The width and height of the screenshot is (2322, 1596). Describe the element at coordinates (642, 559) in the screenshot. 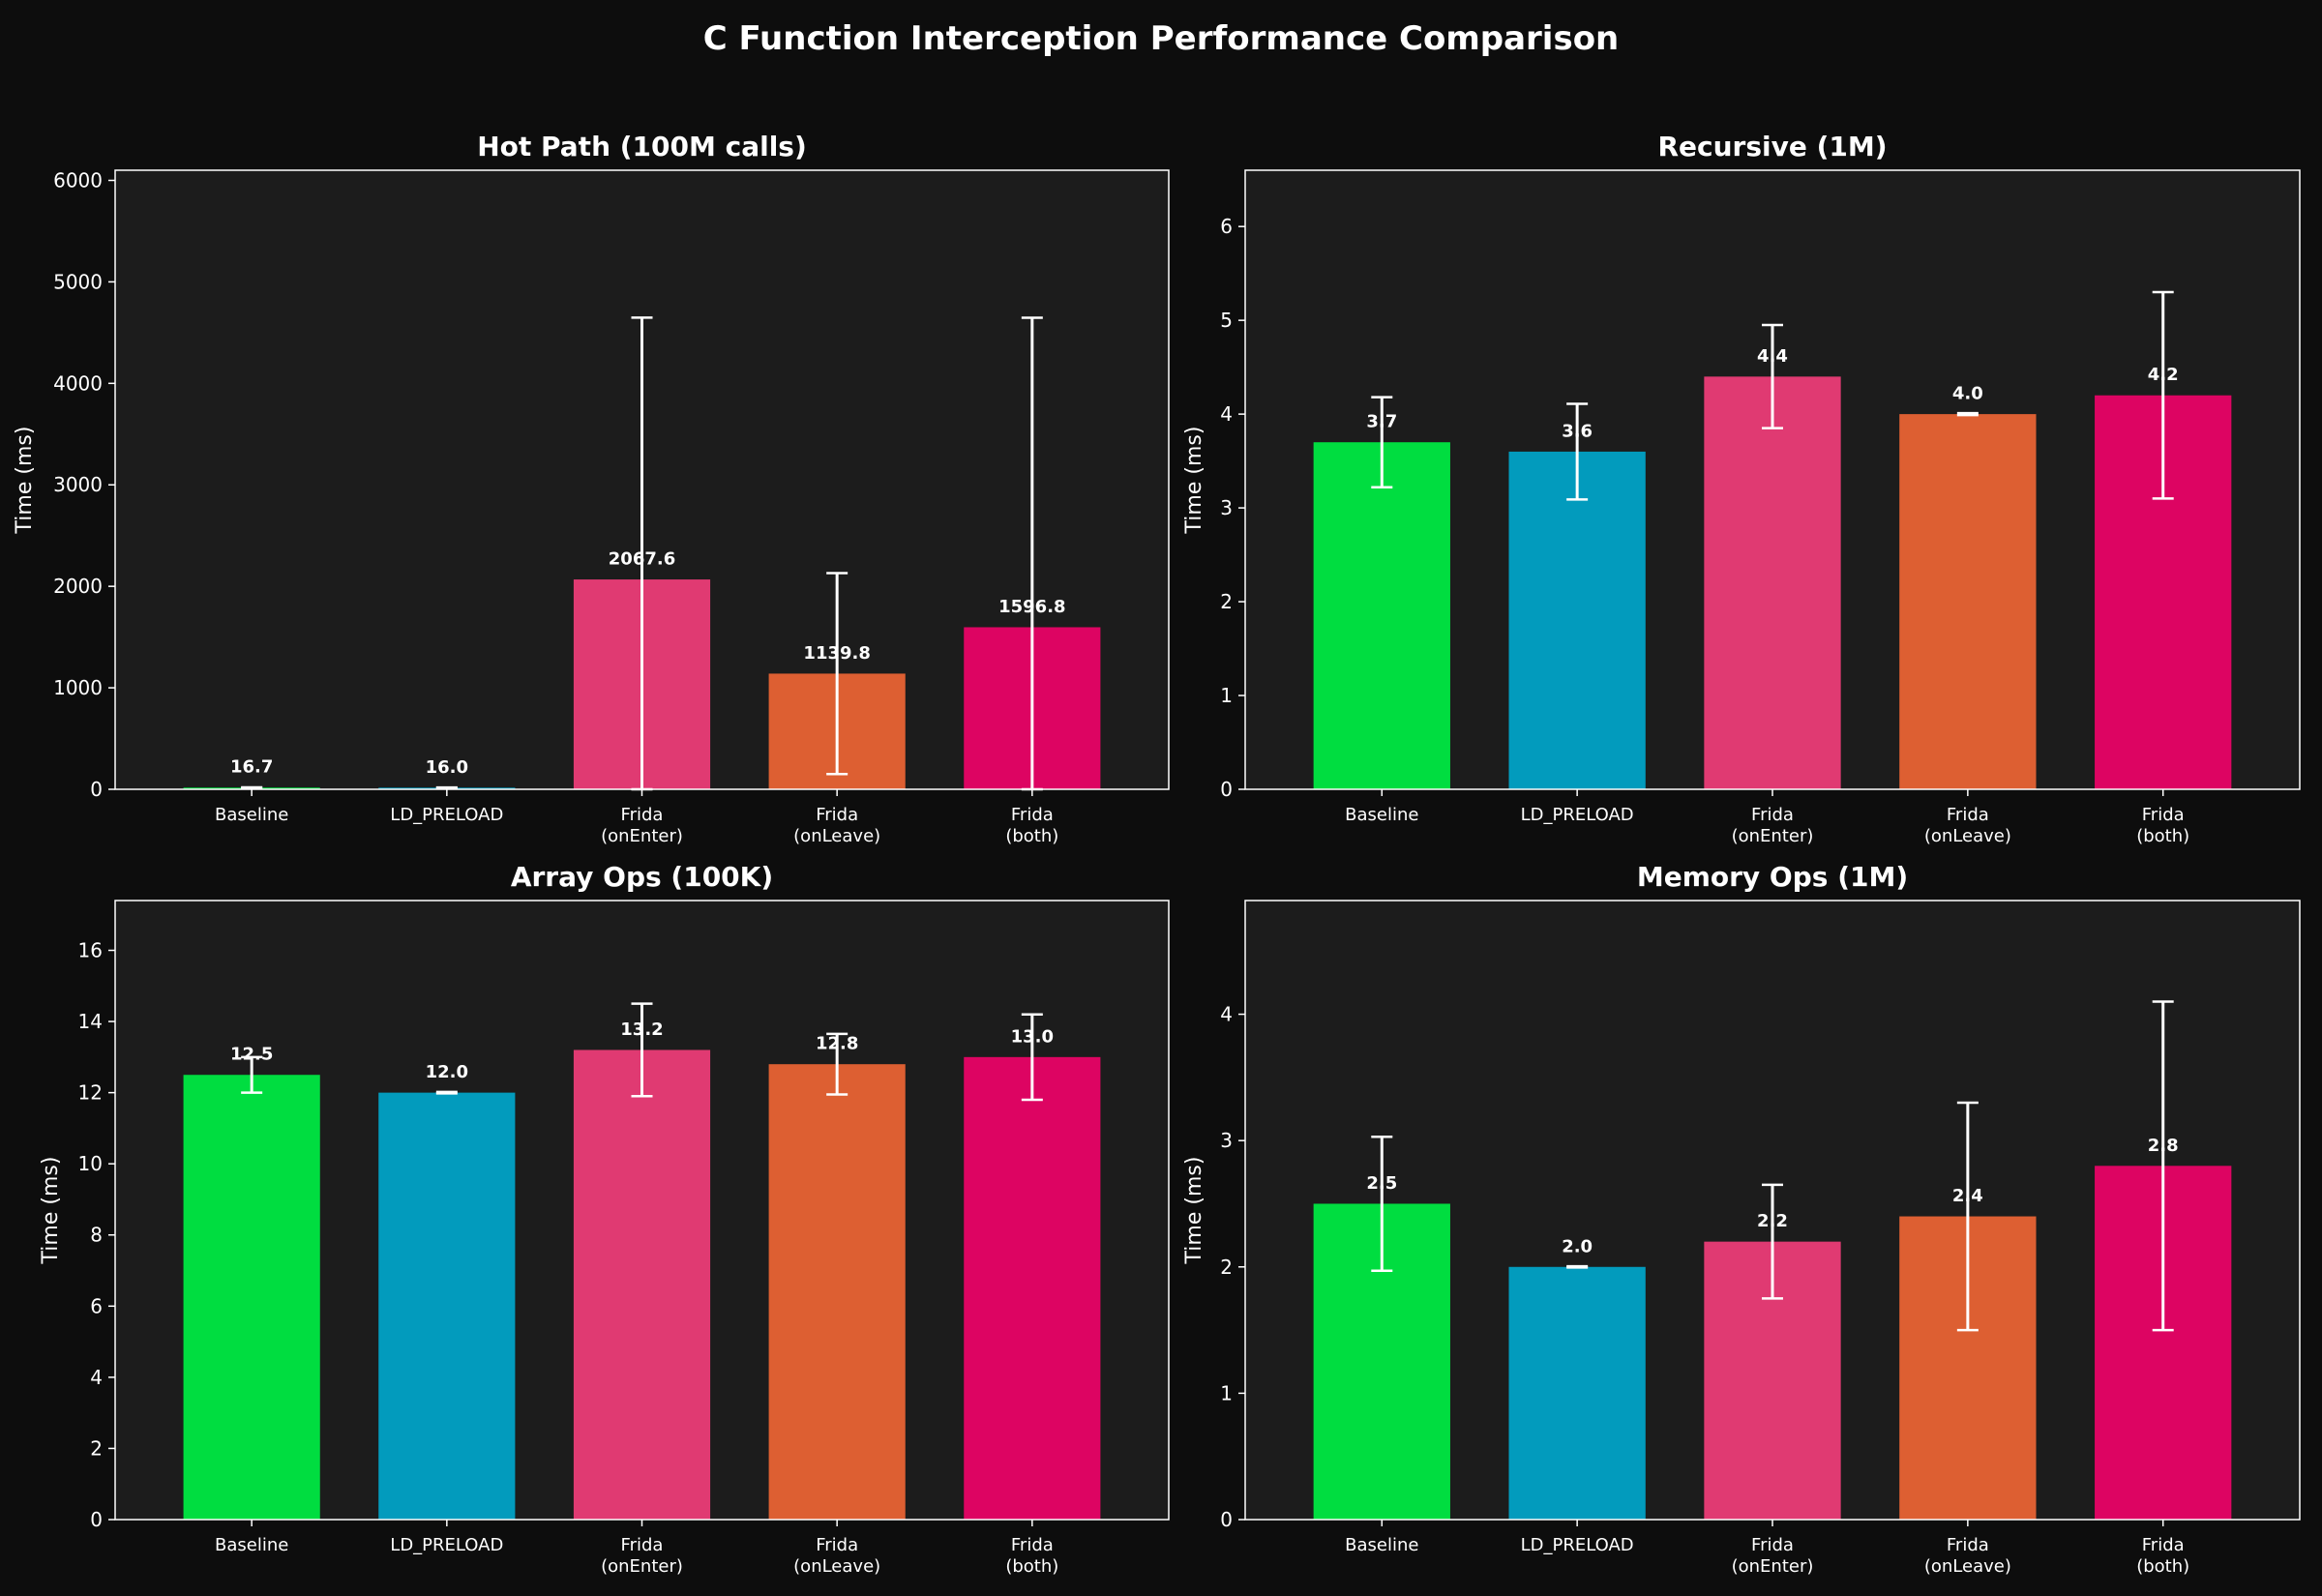

I see `data-label: 2067.6` at that location.